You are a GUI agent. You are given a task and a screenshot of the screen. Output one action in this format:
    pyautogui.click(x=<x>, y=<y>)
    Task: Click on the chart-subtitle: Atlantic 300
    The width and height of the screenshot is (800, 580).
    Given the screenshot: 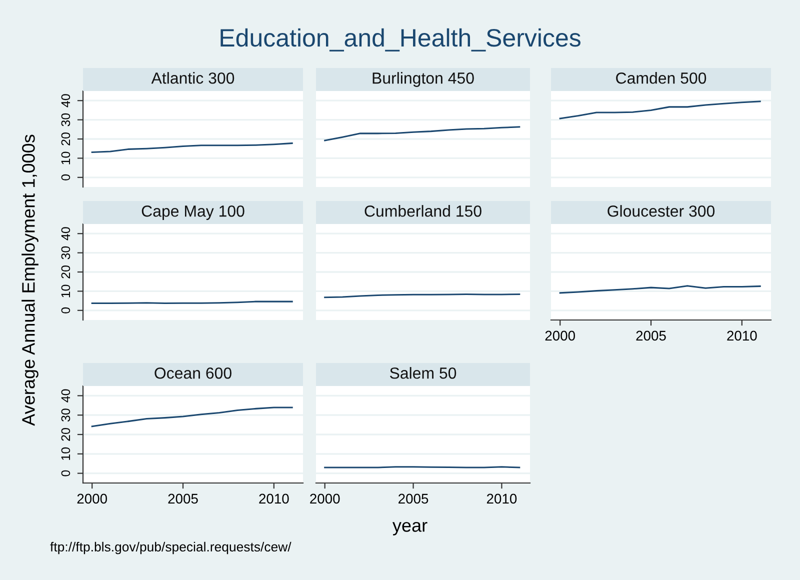 What is the action you would take?
    pyautogui.click(x=192, y=78)
    